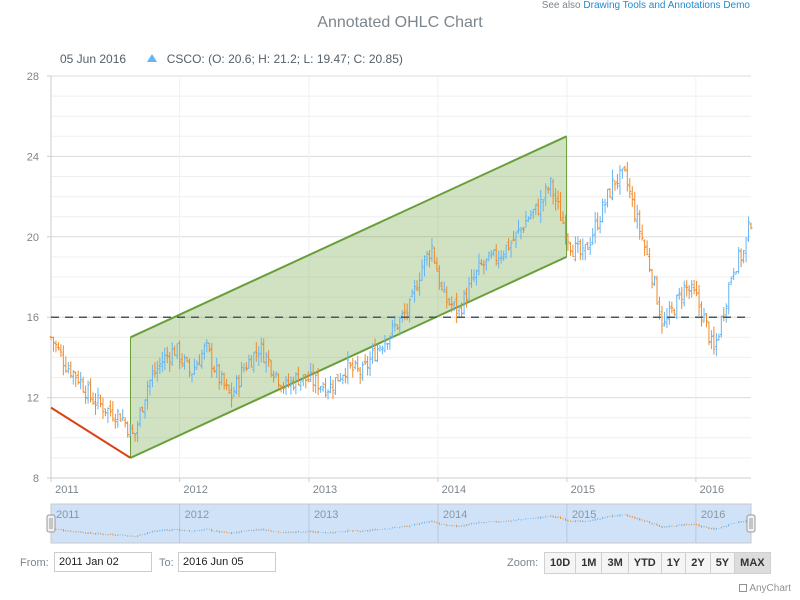  Describe the element at coordinates (584, 515) in the screenshot. I see `navigator-year-label: 2015` at that location.